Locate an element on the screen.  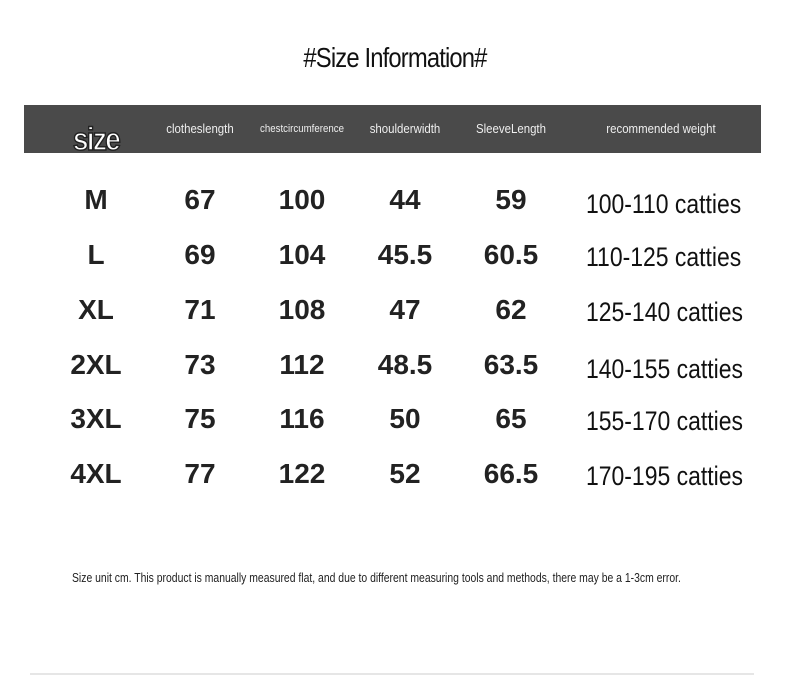
chest-cell: 108 is located at coordinates (302, 309).